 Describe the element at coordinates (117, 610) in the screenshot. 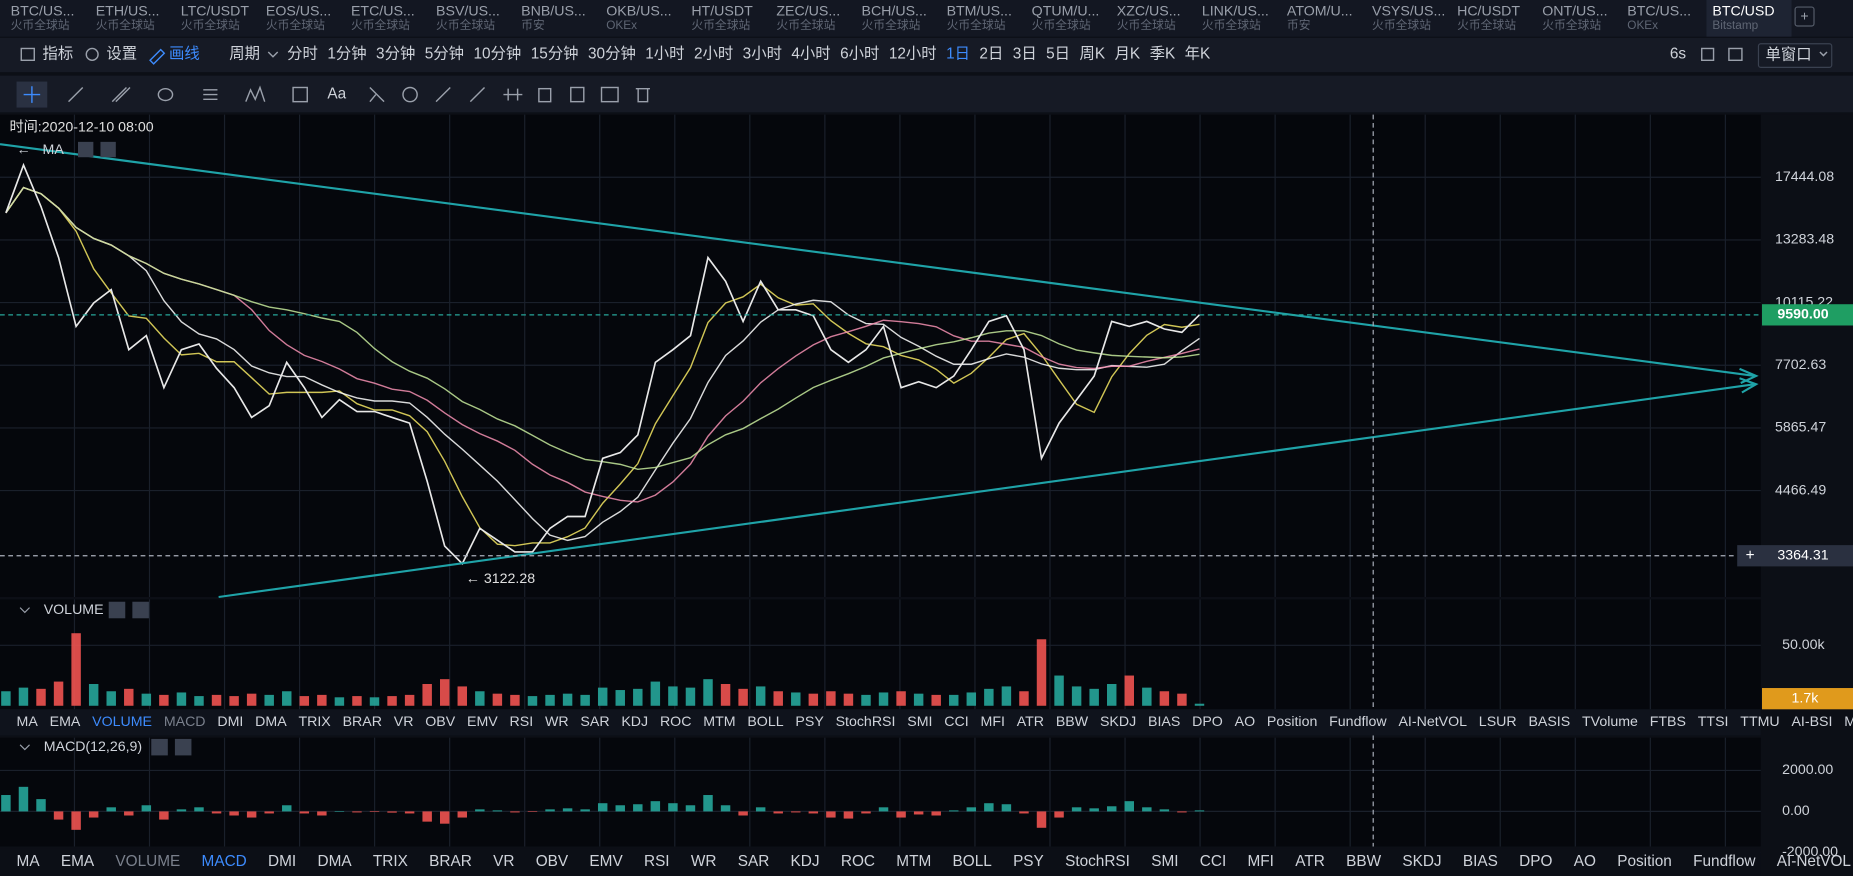

I see `volume-settings` at that location.